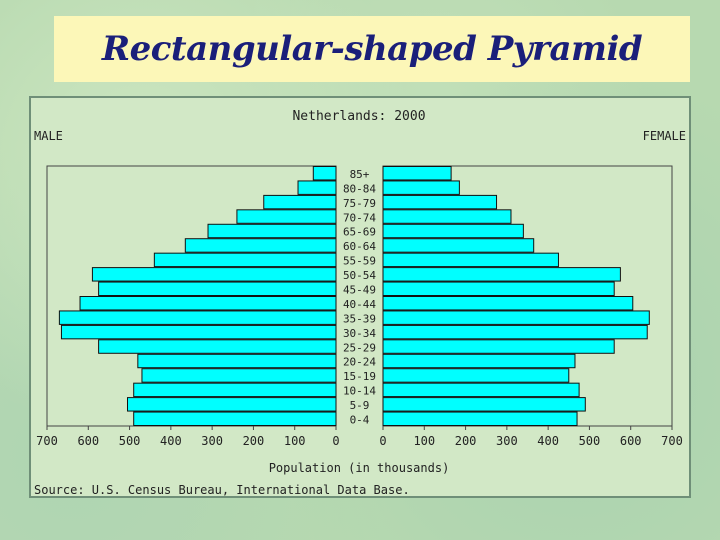 This screenshot has width=720, height=540. What do you see at coordinates (359, 362) in the screenshot?
I see `age-group-label: 20-24` at bounding box center [359, 362].